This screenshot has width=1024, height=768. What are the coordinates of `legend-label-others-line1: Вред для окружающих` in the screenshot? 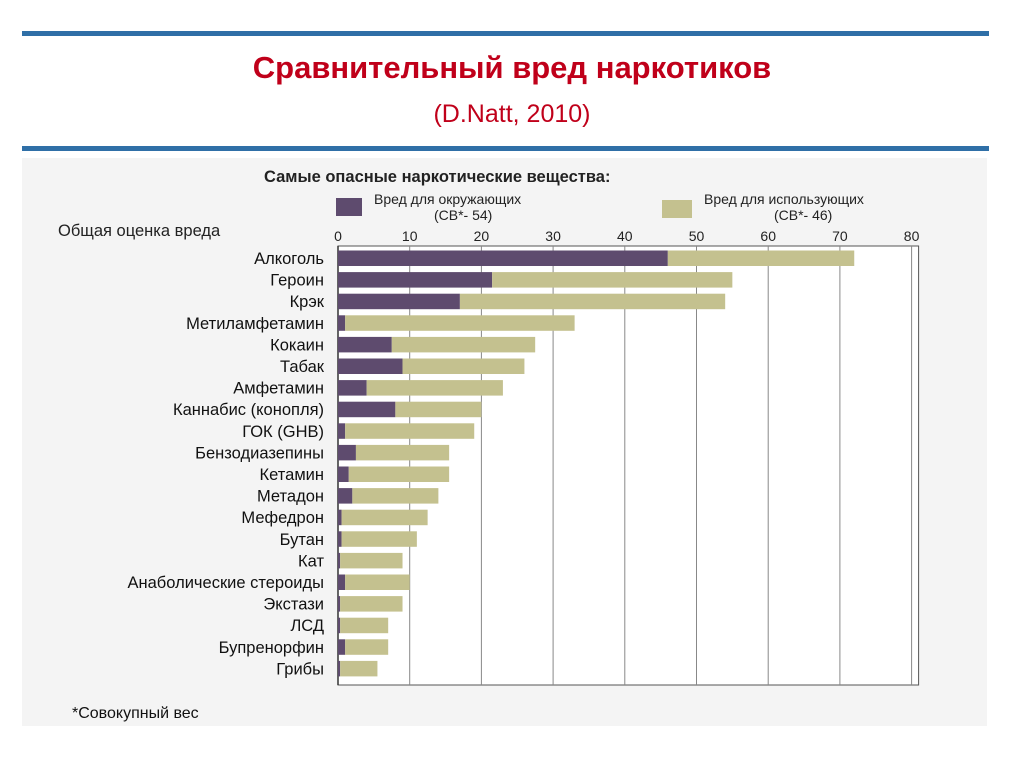 It's located at (447, 199).